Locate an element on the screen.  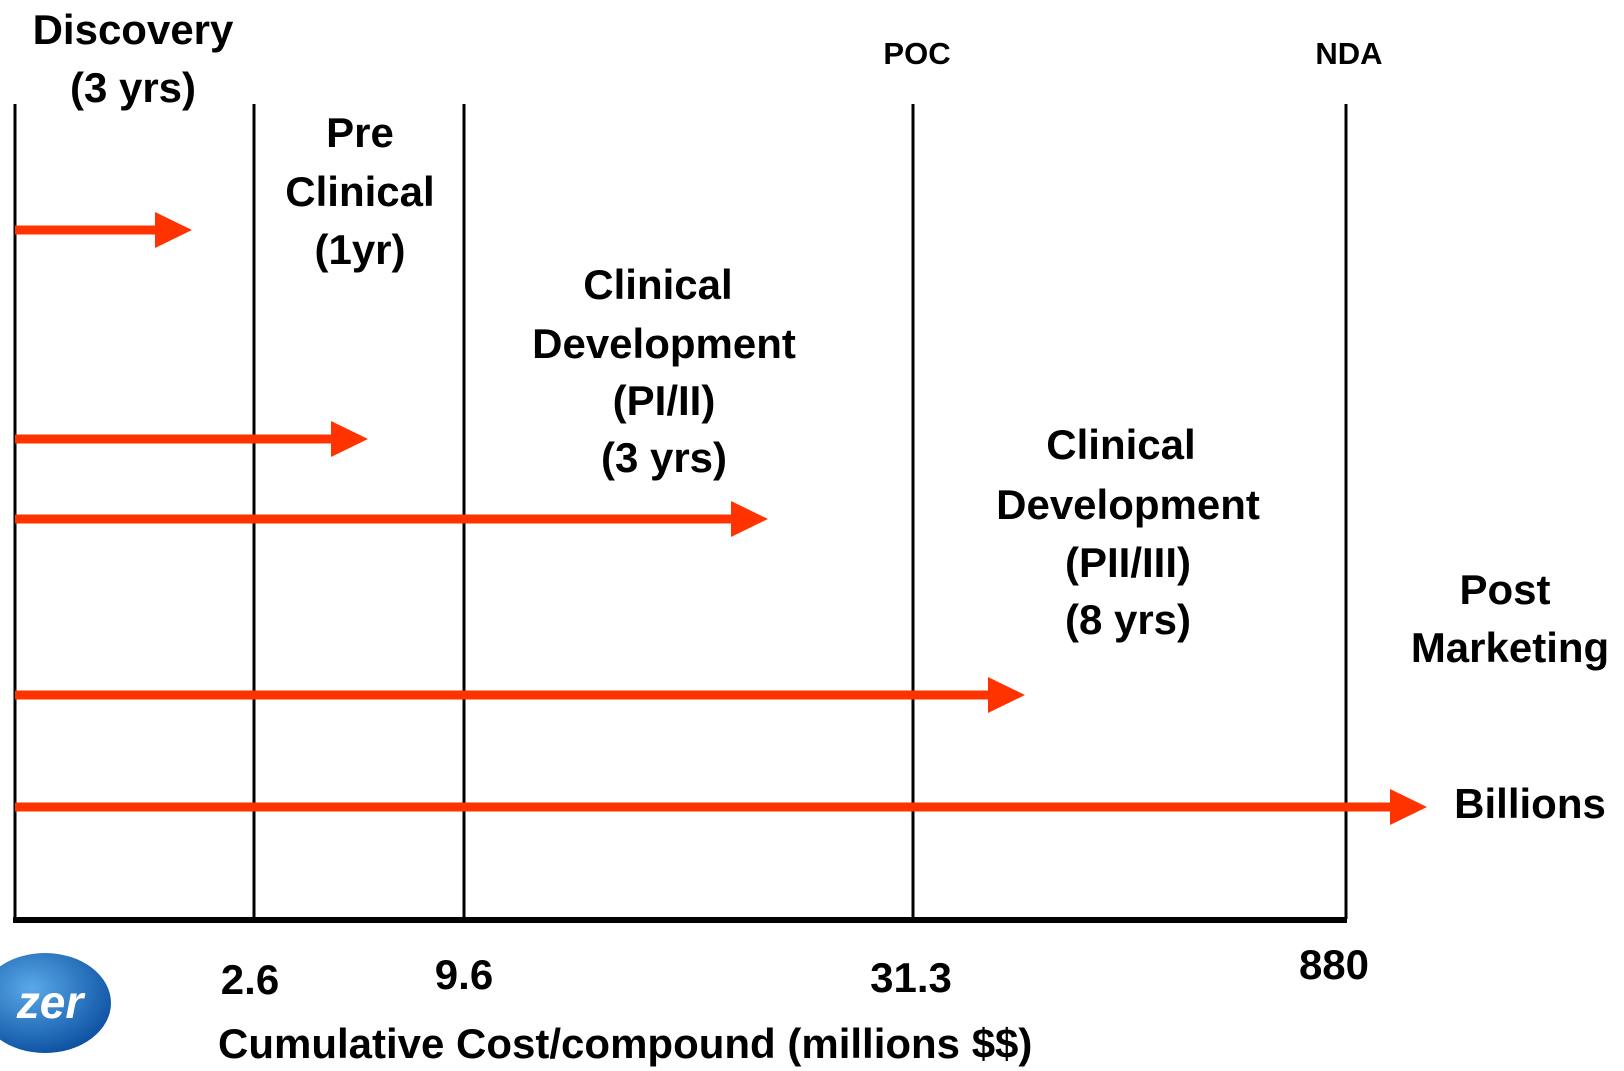
milestone-label: NDA is located at coordinates (1348, 53).